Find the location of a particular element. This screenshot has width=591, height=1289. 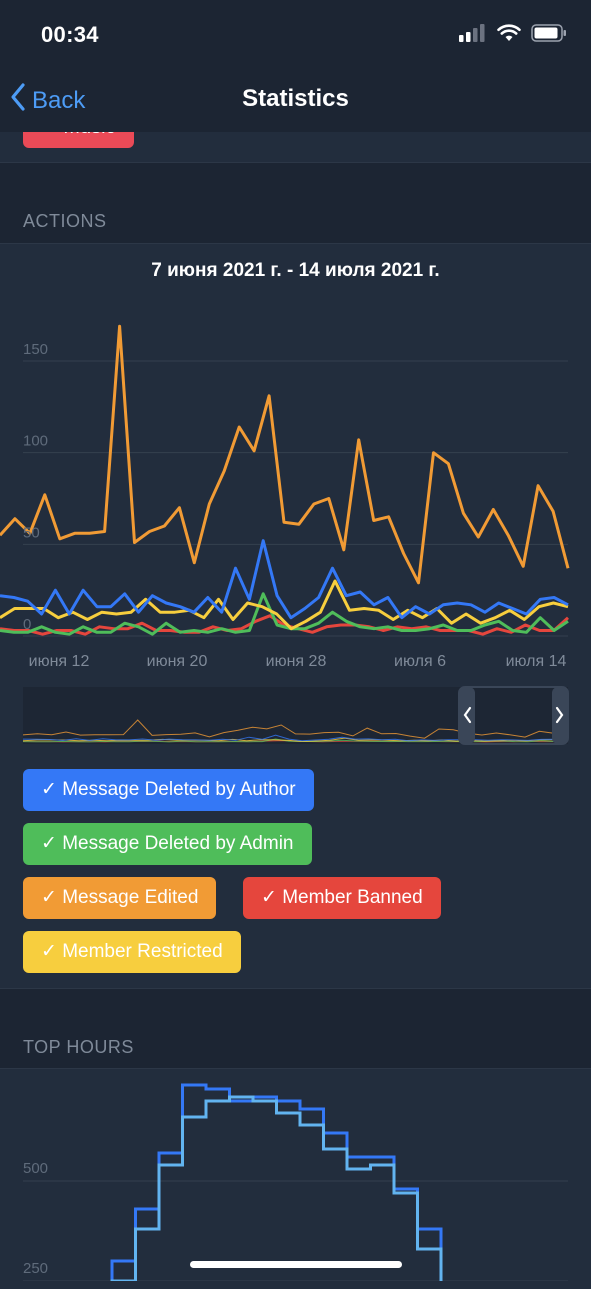

y-tick-label: 500 is located at coordinates (35, 1168).